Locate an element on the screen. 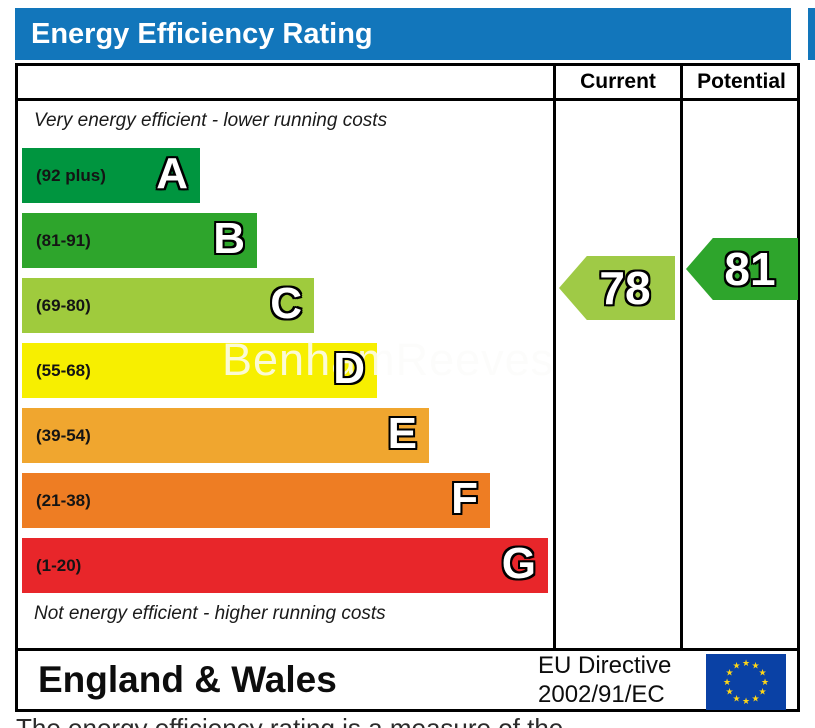  band-f-letter: F is located at coordinates (464, 498).